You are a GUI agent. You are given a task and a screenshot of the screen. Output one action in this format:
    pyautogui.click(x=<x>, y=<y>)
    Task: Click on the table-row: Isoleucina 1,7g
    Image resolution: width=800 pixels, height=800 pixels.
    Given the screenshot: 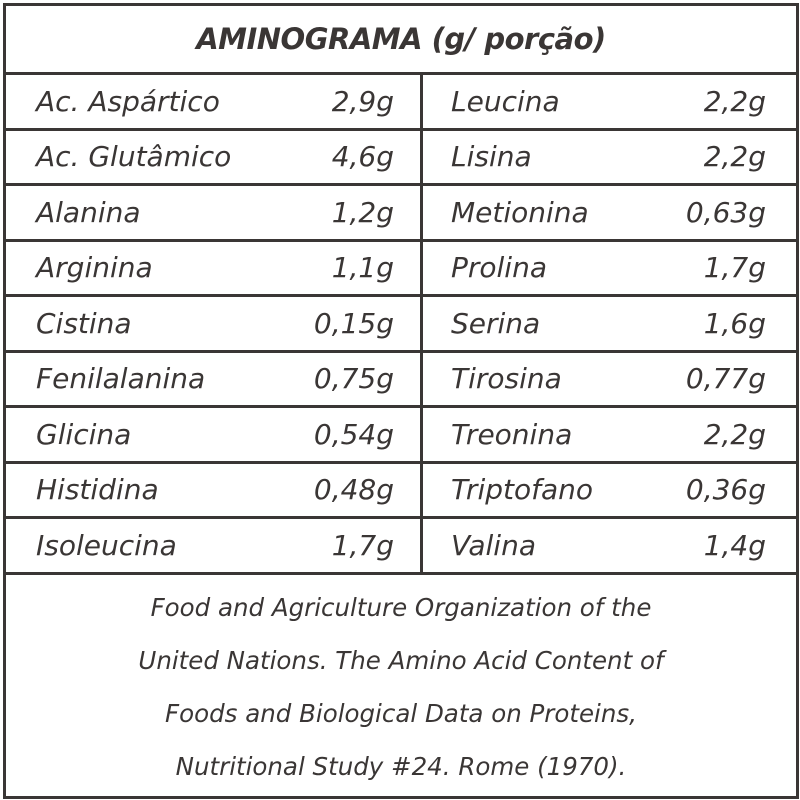 What is the action you would take?
    pyautogui.click(x=213, y=545)
    